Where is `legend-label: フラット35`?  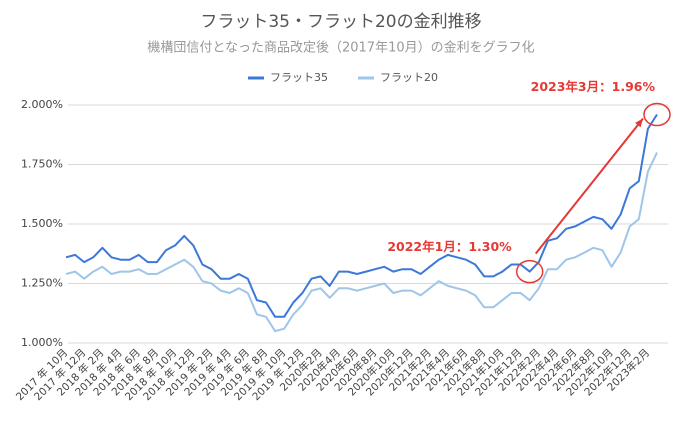 legend-label: フラット35 is located at coordinates (299, 77).